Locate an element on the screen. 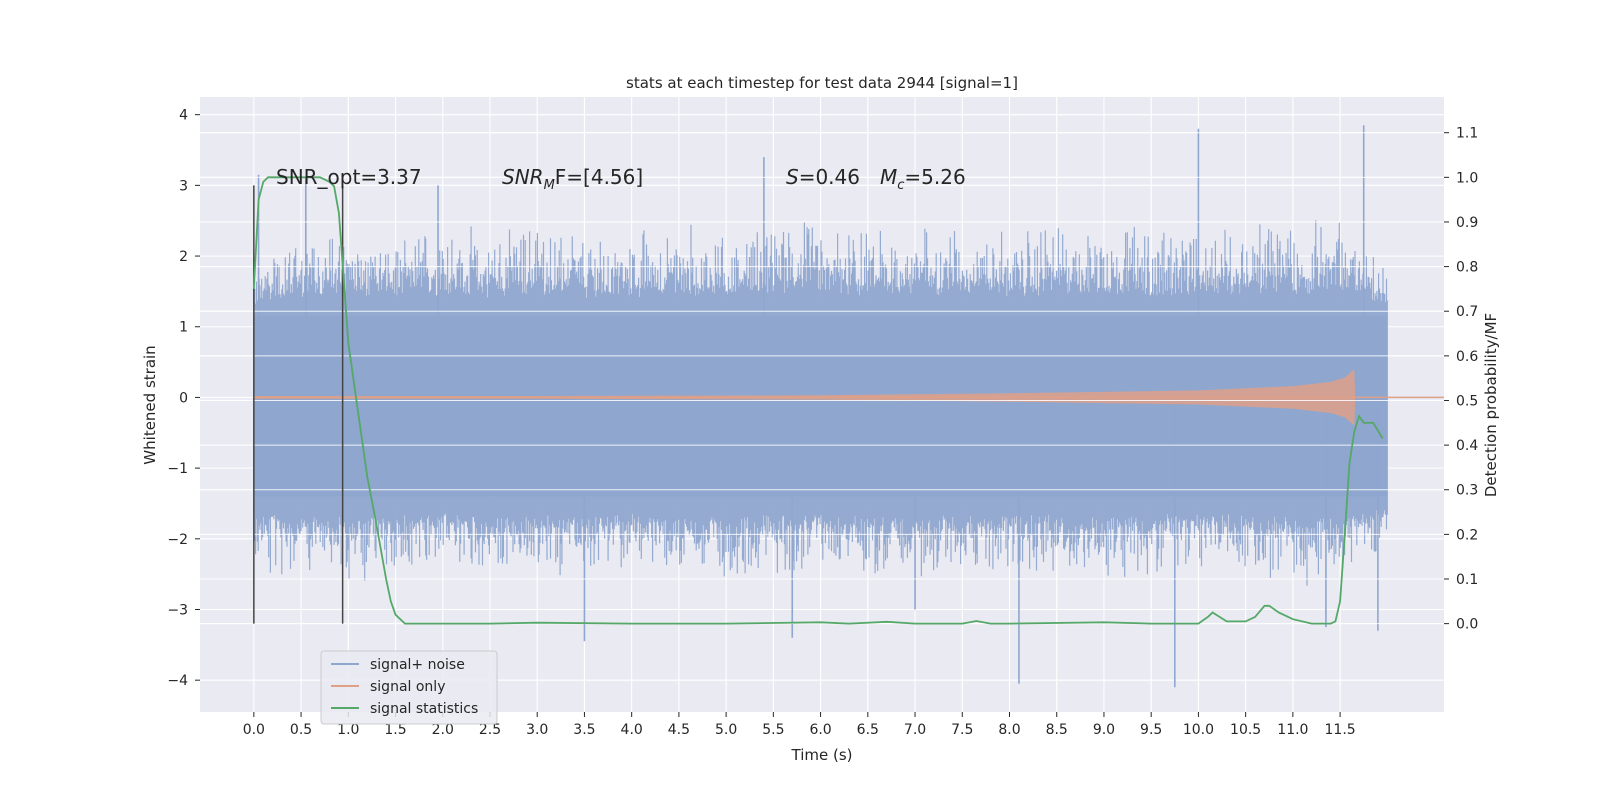  x-tick-label: 10.5 is located at coordinates (1245, 730).